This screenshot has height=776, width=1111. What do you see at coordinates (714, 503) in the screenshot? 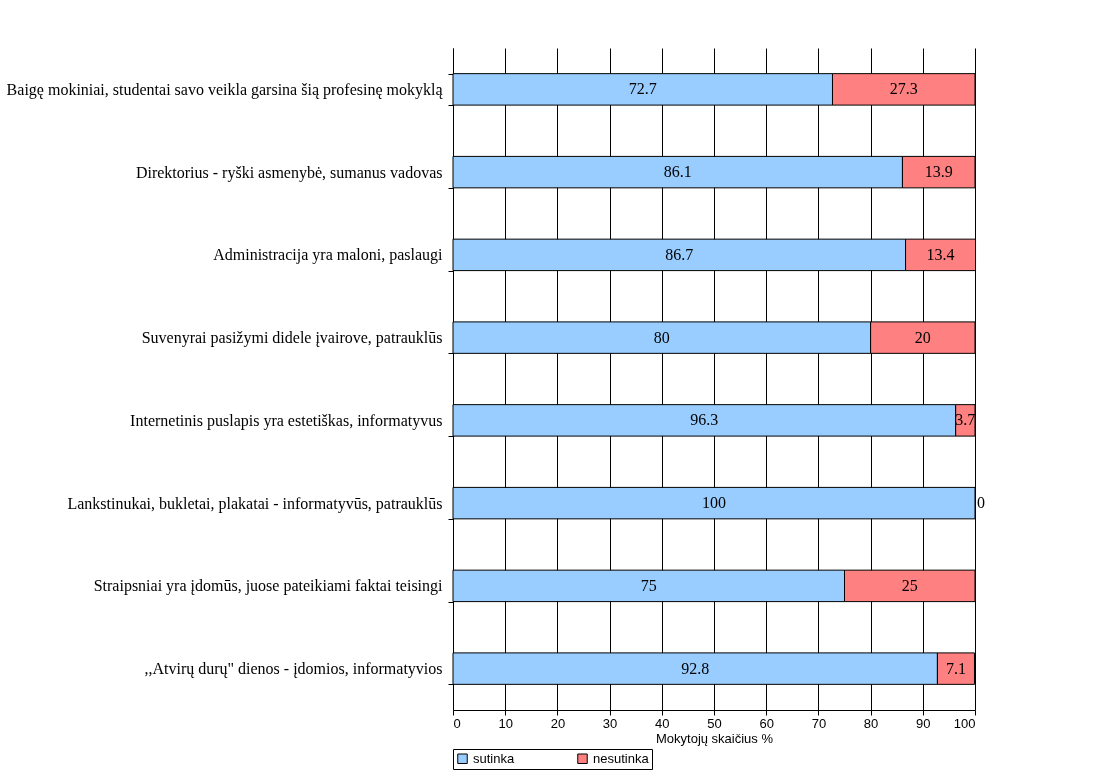
I see `data-label: 100` at bounding box center [714, 503].